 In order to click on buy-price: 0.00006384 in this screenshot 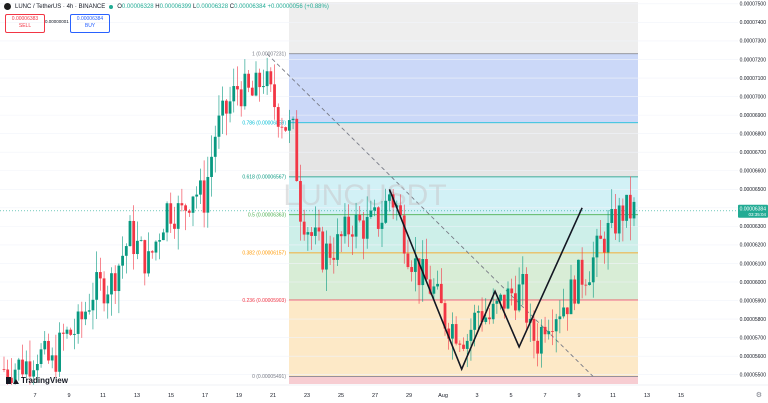, I will do `click(90, 19)`.